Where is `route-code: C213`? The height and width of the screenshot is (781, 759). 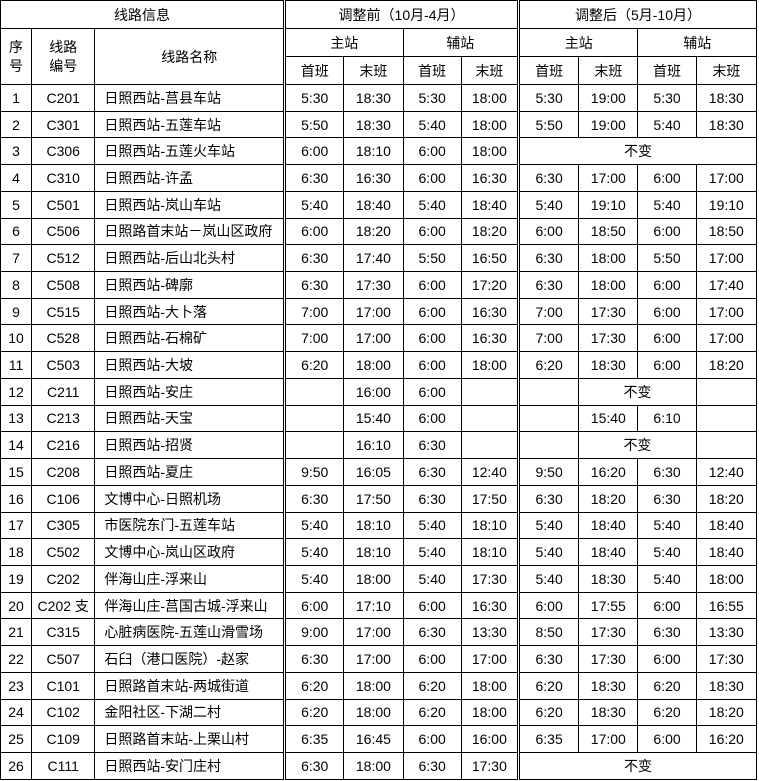
route-code: C213 is located at coordinates (63, 418).